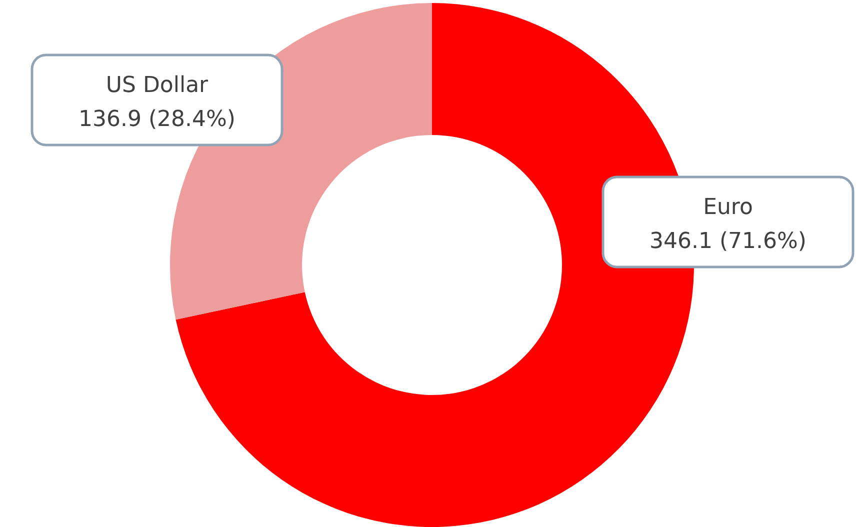 The width and height of the screenshot is (859, 527). I want to click on slice-label: Euro, so click(728, 207).